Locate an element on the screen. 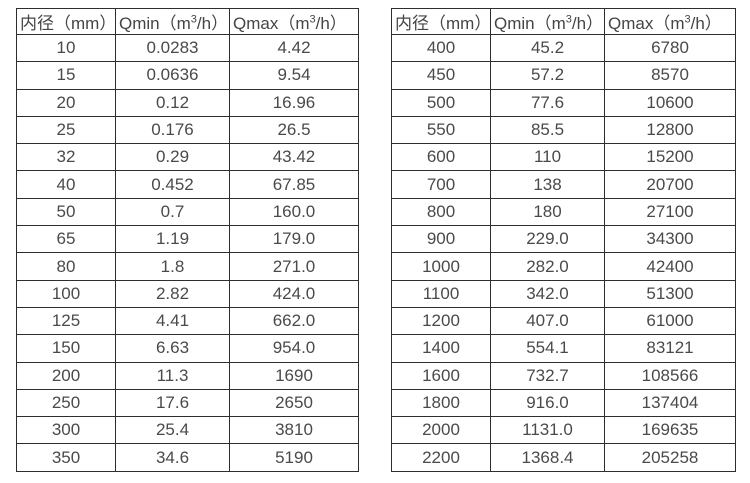 The image size is (750, 483). qmax-cell: 5190 is located at coordinates (294, 457).